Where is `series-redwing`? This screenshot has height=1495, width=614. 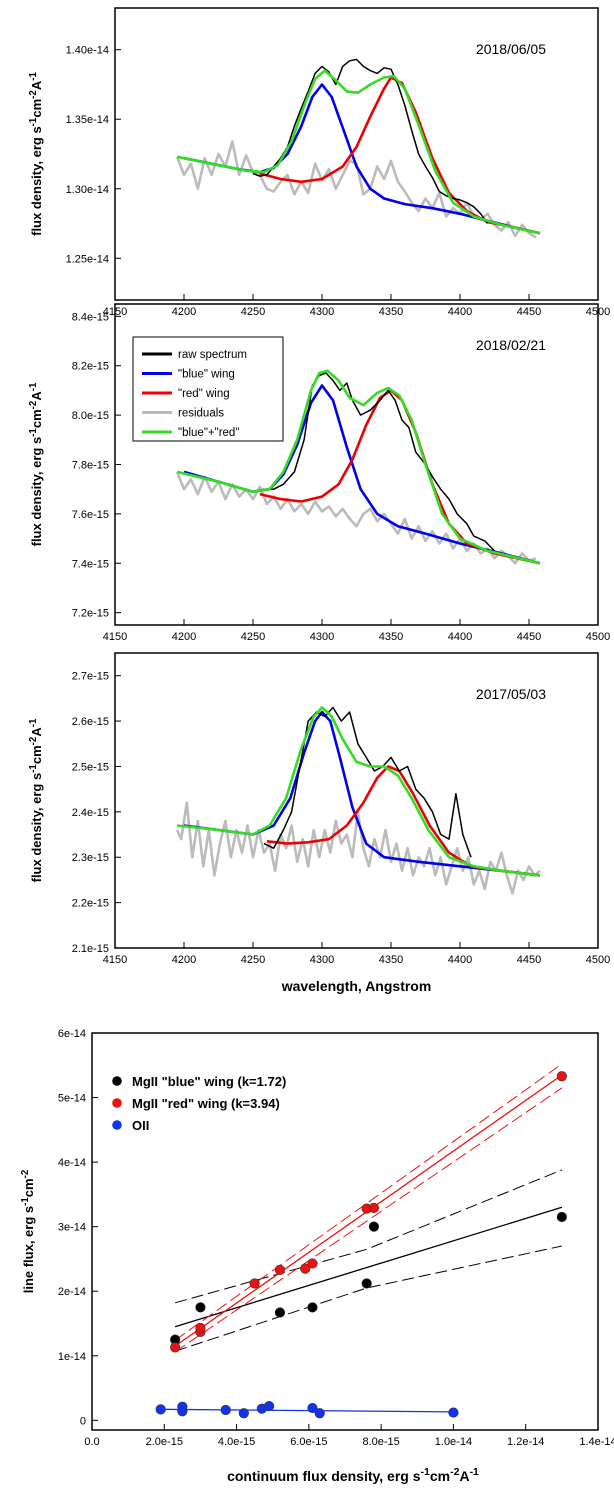
series-redwing is located at coordinates (400, 155).